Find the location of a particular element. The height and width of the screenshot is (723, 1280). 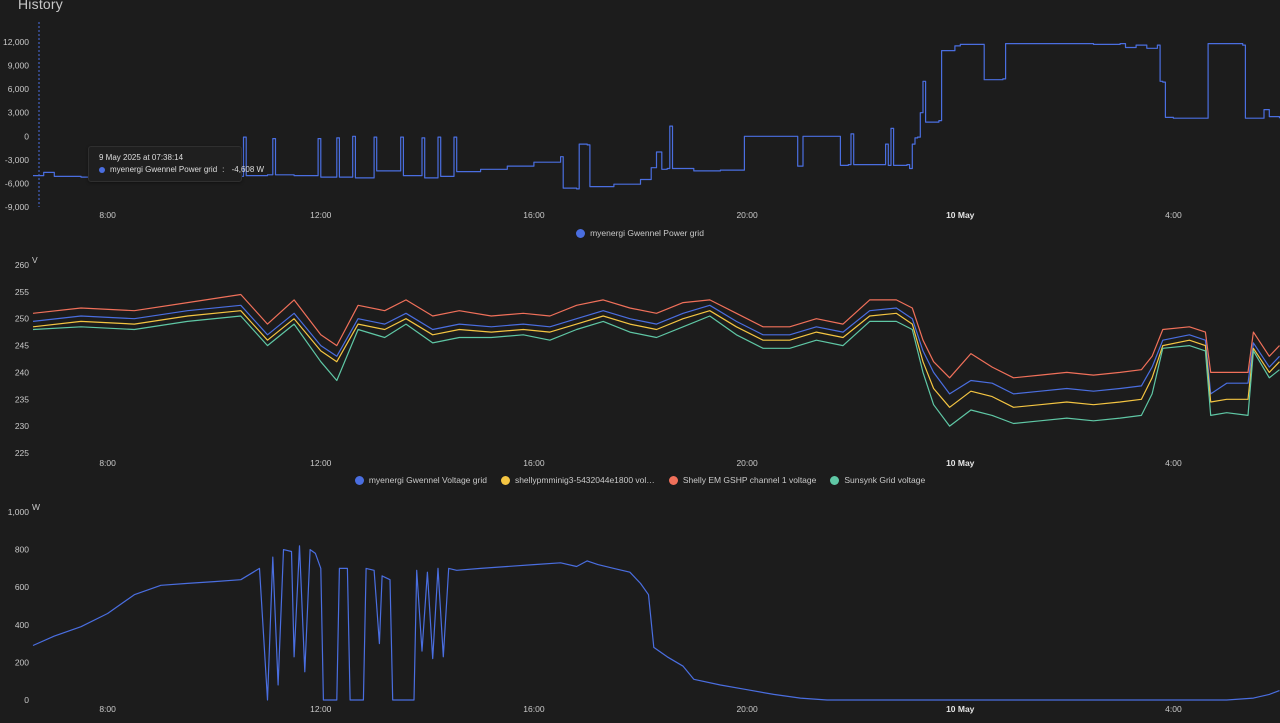

y-tick-label: 260 is located at coordinates (22, 265).